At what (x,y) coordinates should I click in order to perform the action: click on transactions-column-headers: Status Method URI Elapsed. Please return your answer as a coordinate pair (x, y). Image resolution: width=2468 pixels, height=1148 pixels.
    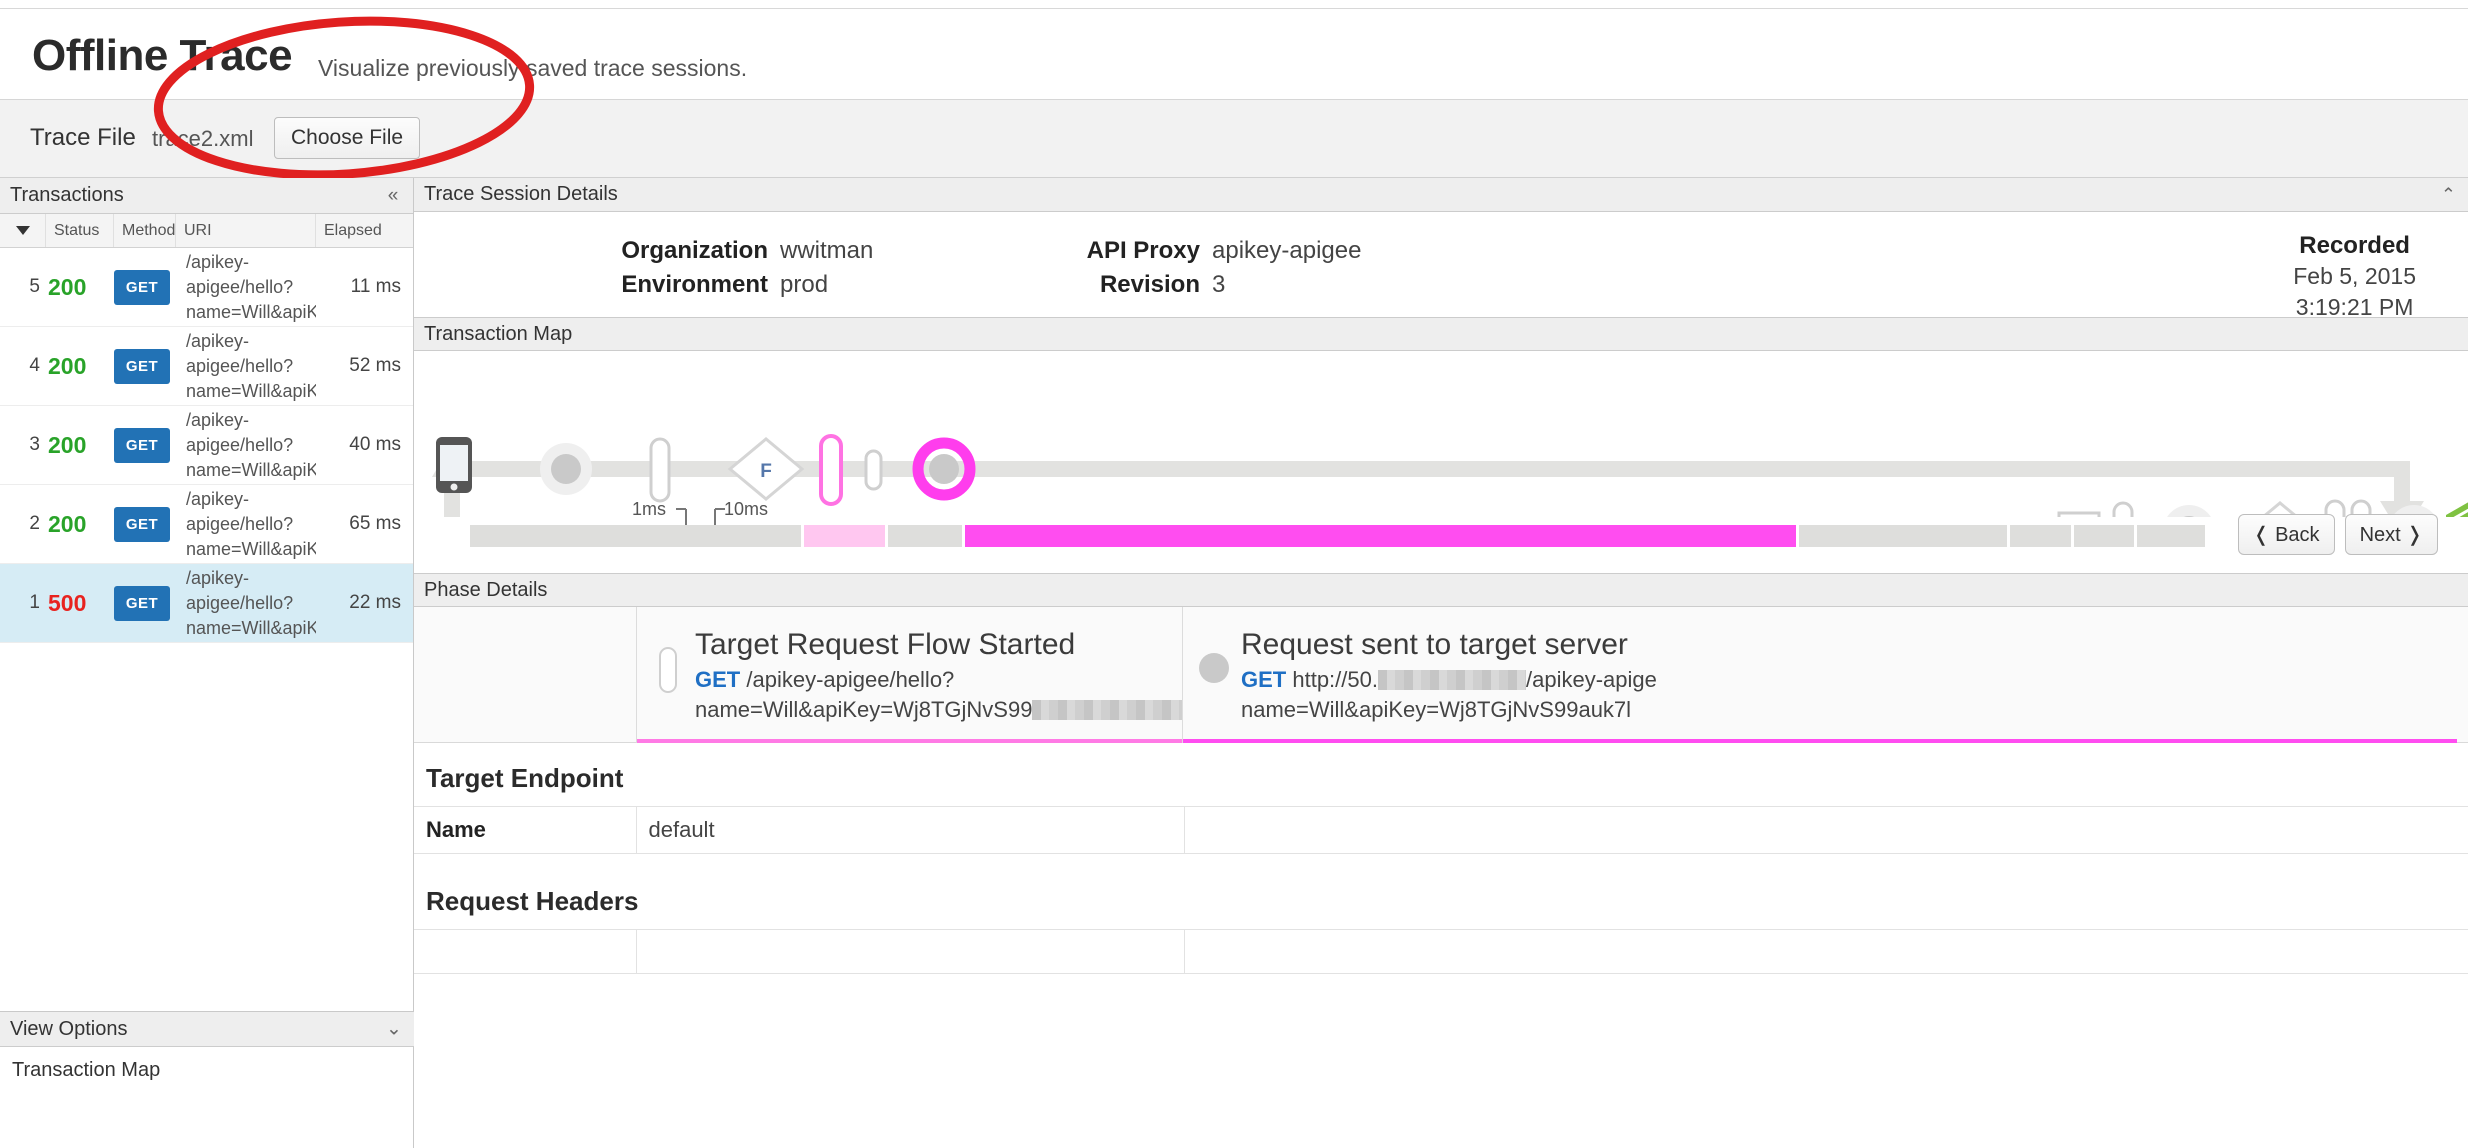
    Looking at the image, I should click on (206, 231).